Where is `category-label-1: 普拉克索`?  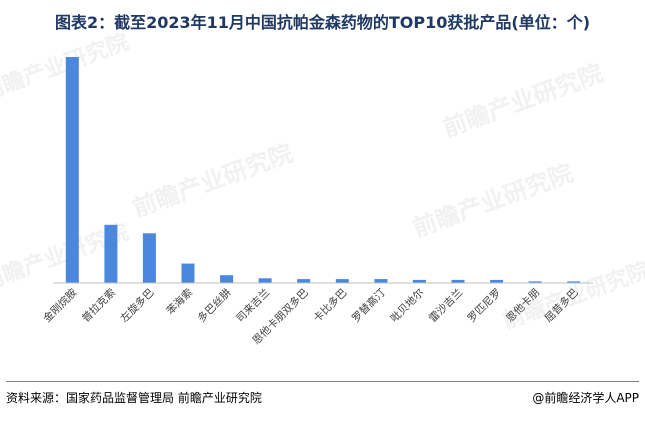
category-label-1: 普拉克索 is located at coordinates (98, 305).